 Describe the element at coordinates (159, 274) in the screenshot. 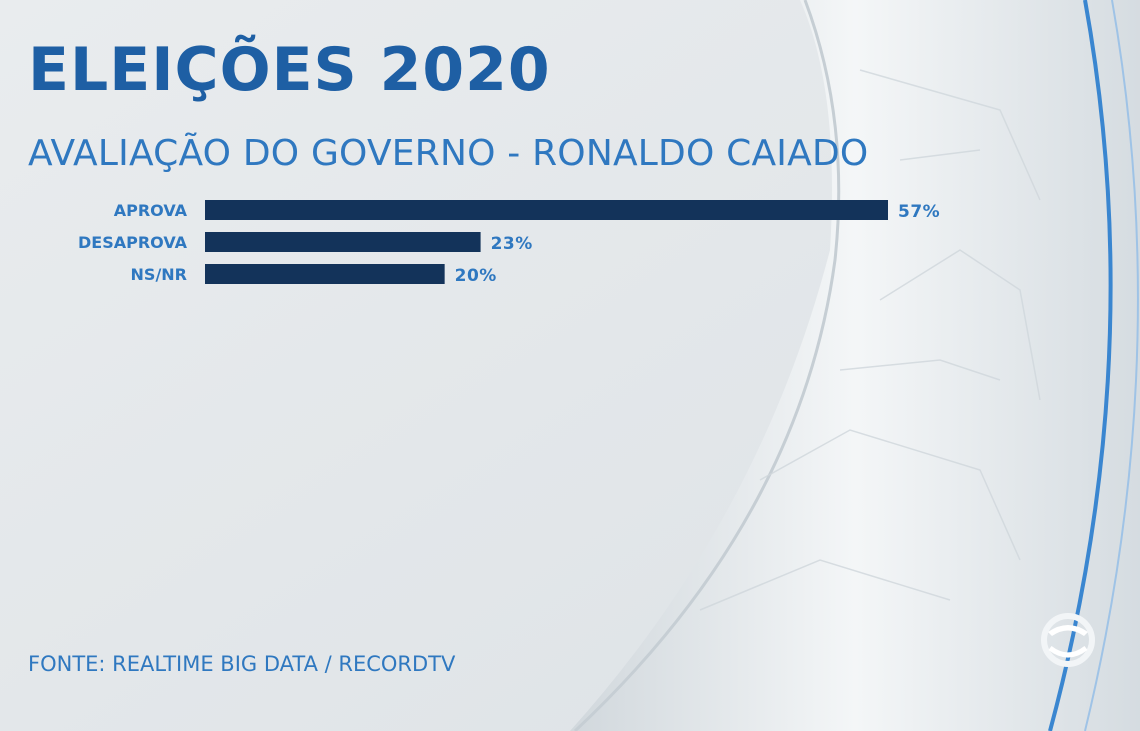

I see `category-label-ns-nr: NS/NR` at that location.